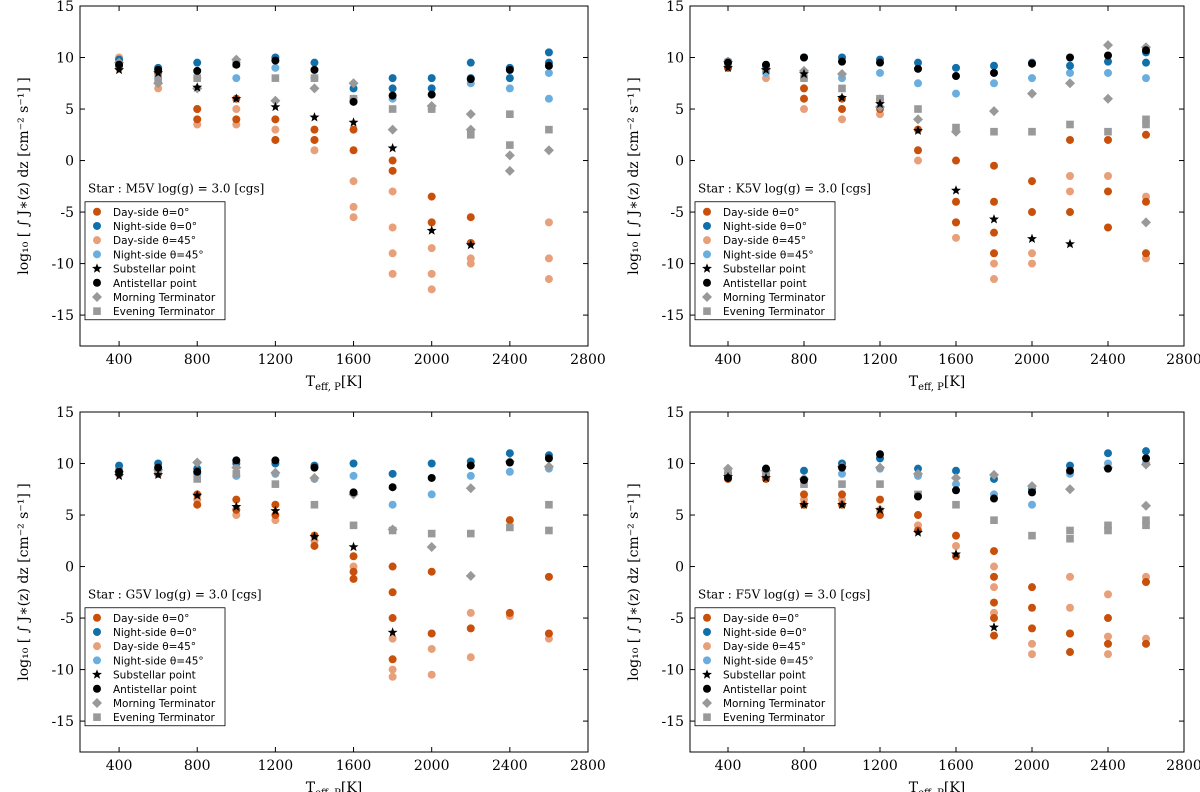  Describe the element at coordinates (67, 619) in the screenshot. I see `y-tick-label: -5` at that location.